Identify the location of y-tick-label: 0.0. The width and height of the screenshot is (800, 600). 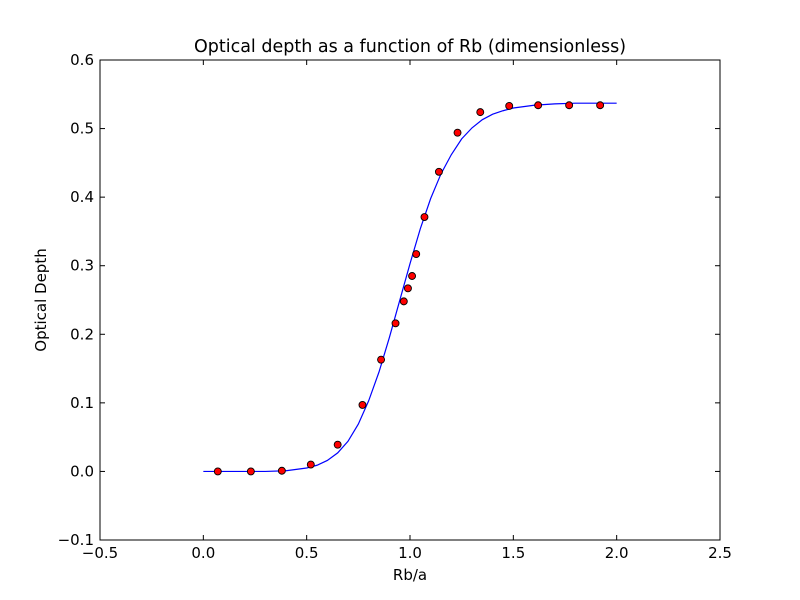
(82, 471).